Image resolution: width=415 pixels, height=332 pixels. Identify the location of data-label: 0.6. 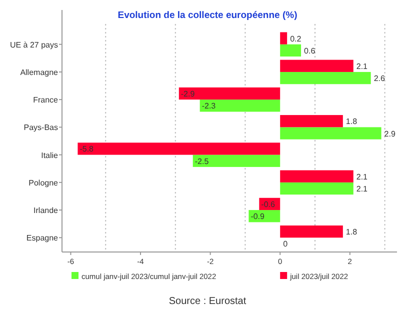
(310, 51).